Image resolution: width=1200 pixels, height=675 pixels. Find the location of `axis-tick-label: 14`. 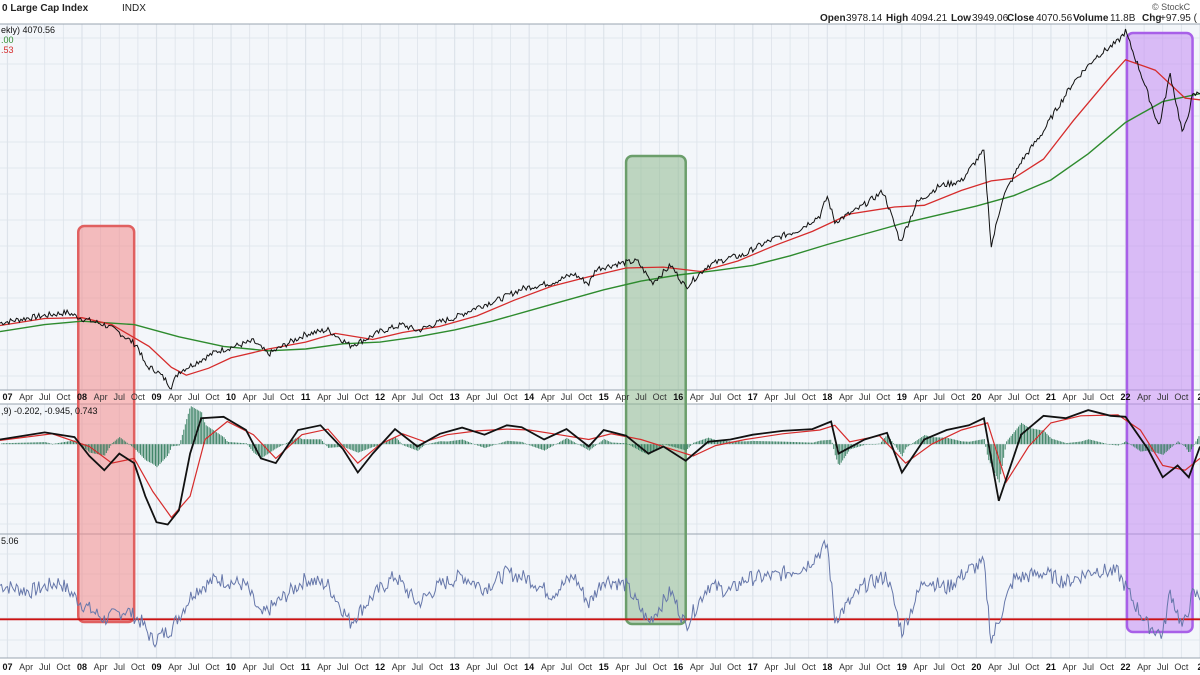

axis-tick-label: 14 is located at coordinates (529, 667).